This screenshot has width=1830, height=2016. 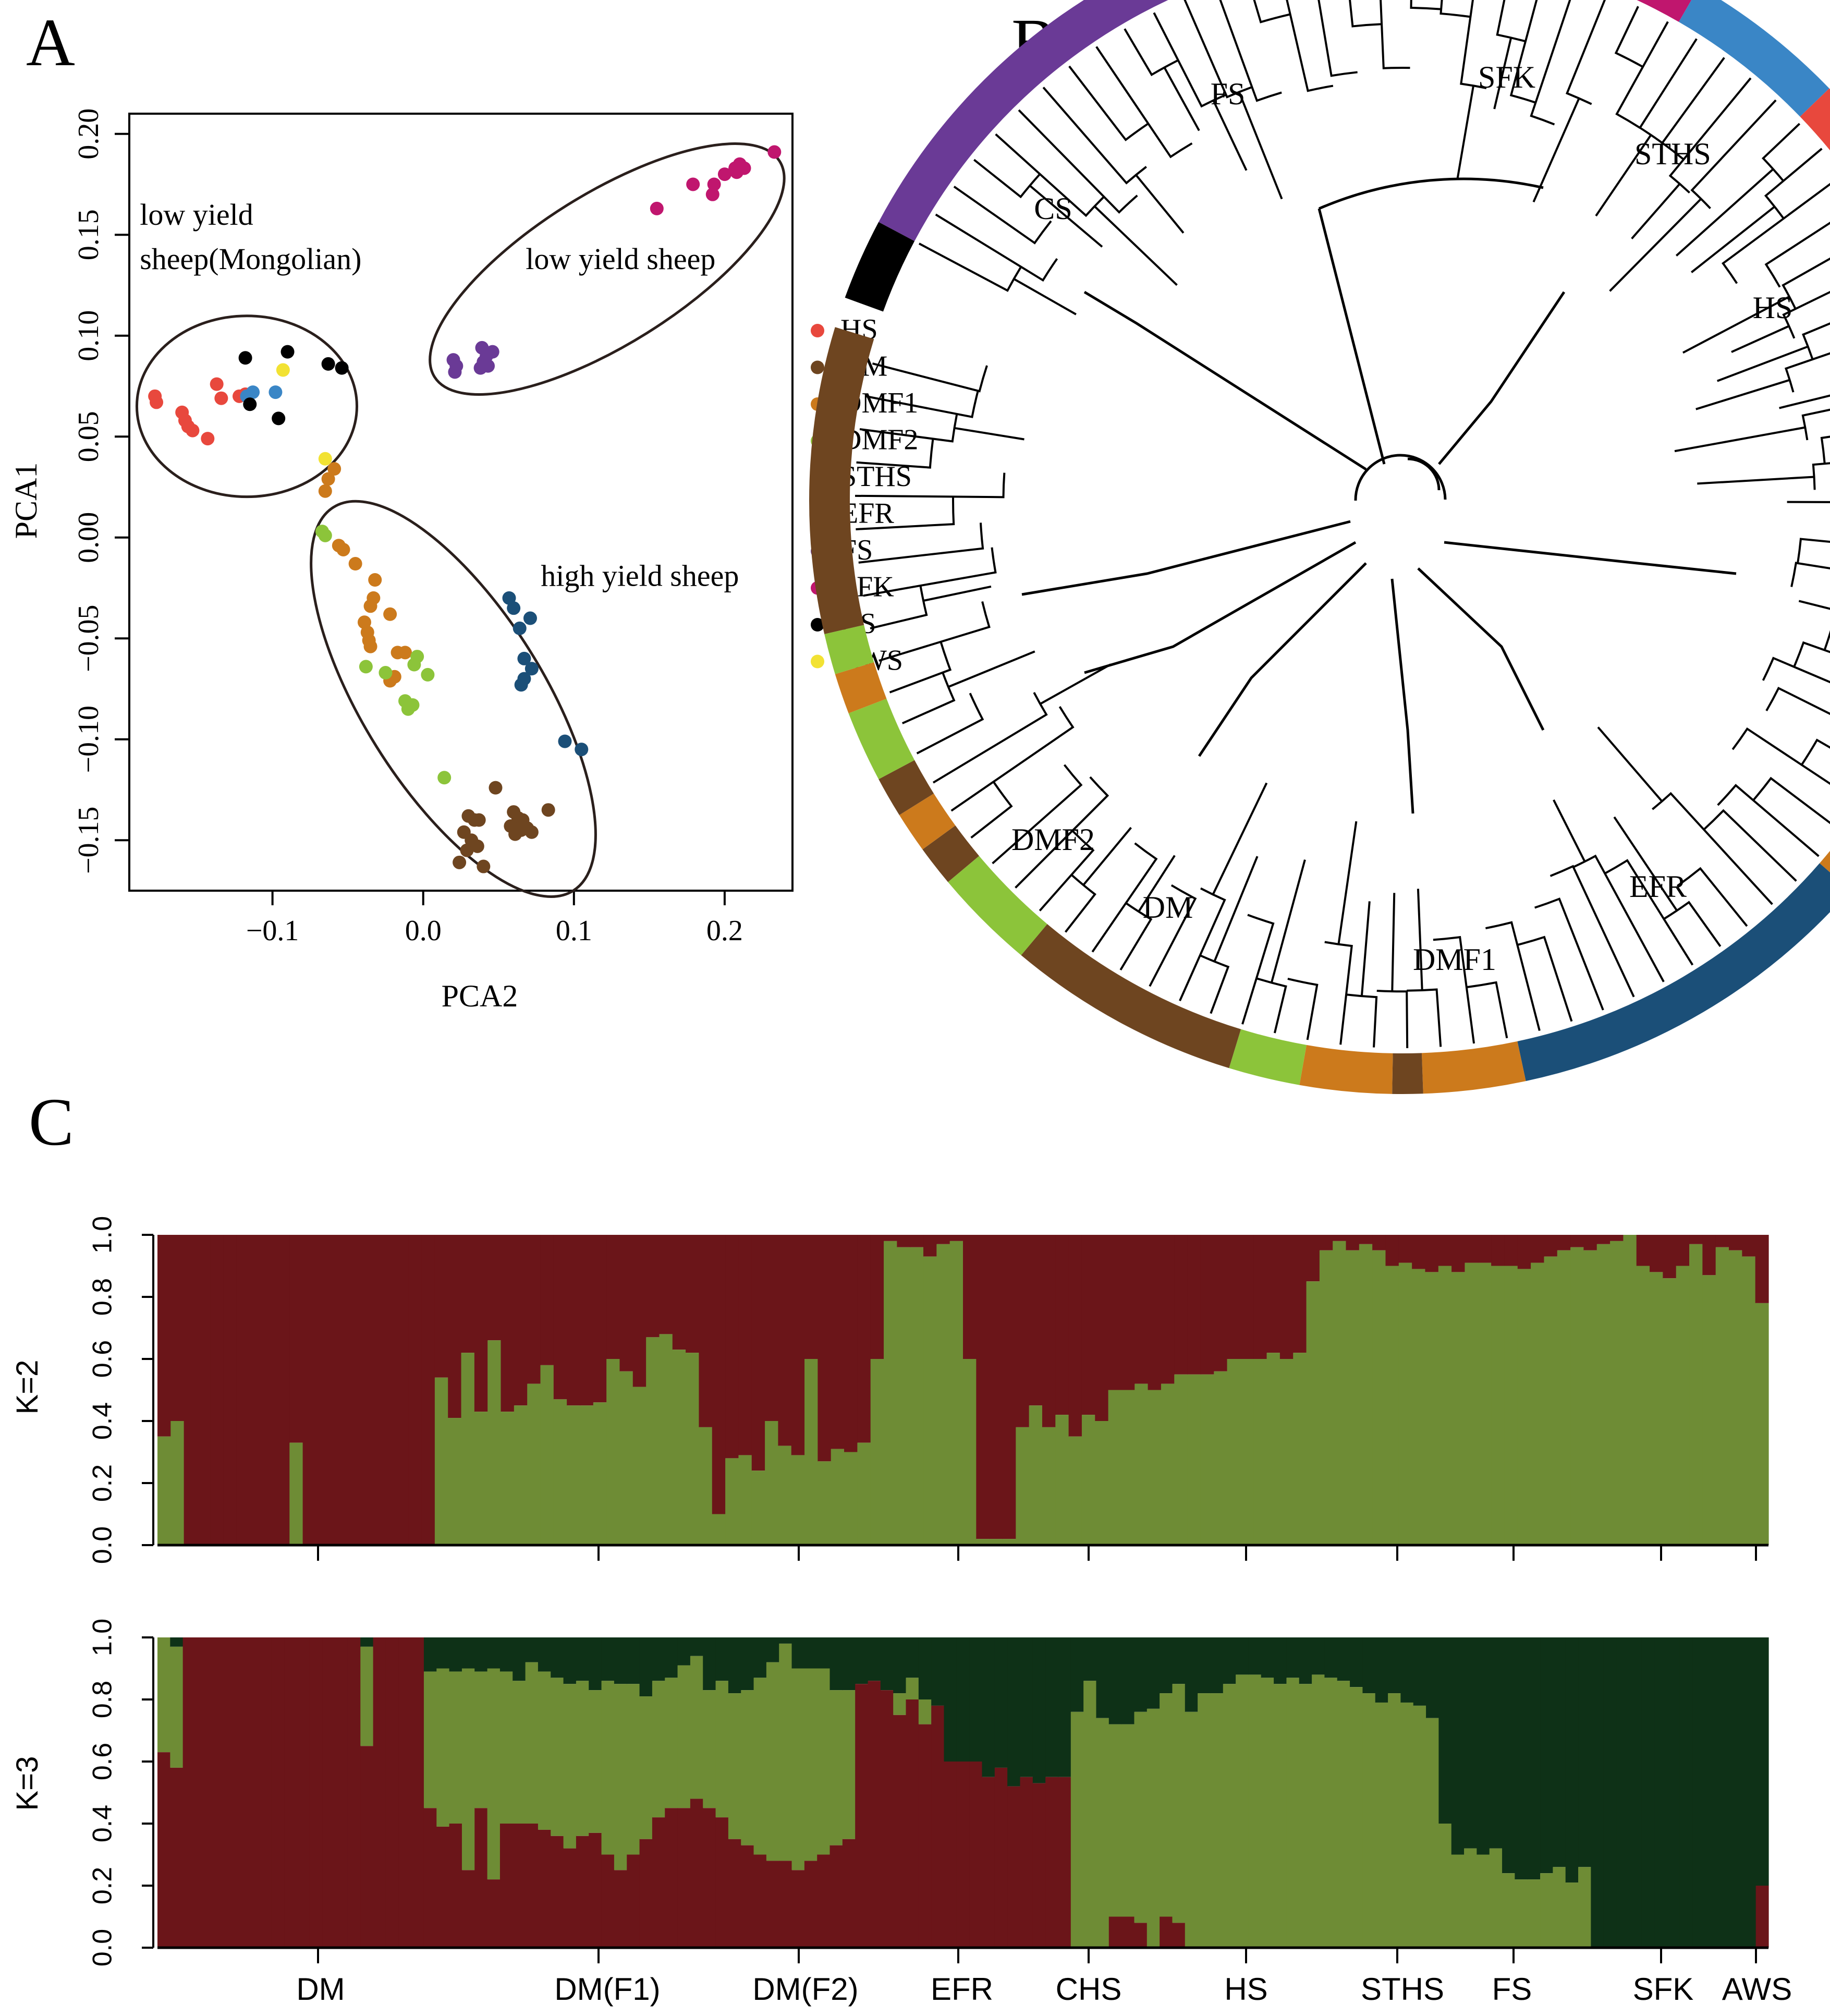 What do you see at coordinates (321, 1989) in the screenshot?
I see `admix-x-tick-label: DM` at bounding box center [321, 1989].